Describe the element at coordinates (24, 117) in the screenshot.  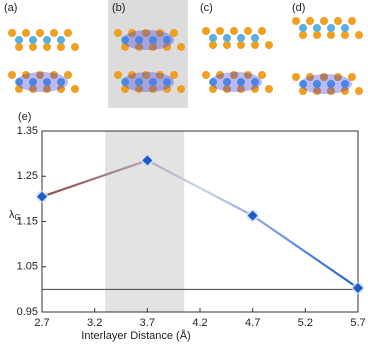
I see `panel-label: (e)` at that location.